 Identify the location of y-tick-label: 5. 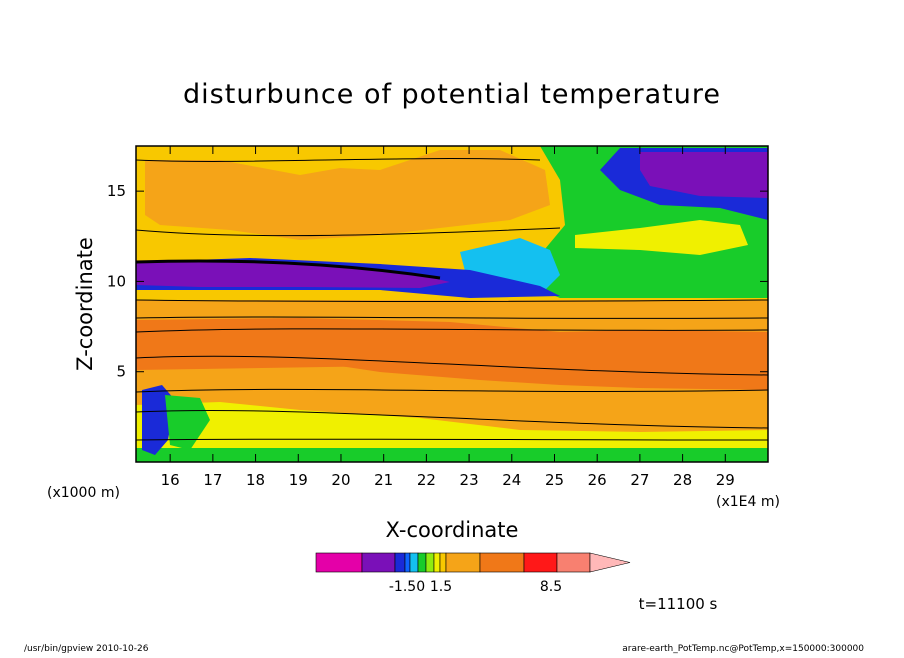
(121, 372).